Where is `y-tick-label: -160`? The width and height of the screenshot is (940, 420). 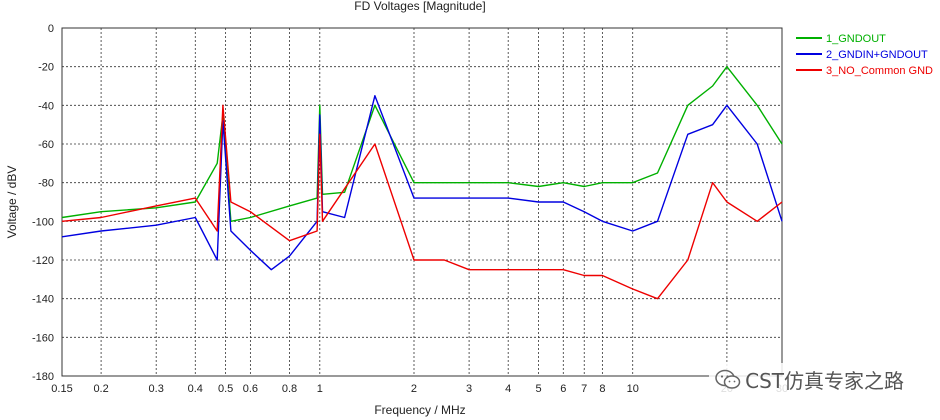 y-tick-label: -160 is located at coordinates (43, 338).